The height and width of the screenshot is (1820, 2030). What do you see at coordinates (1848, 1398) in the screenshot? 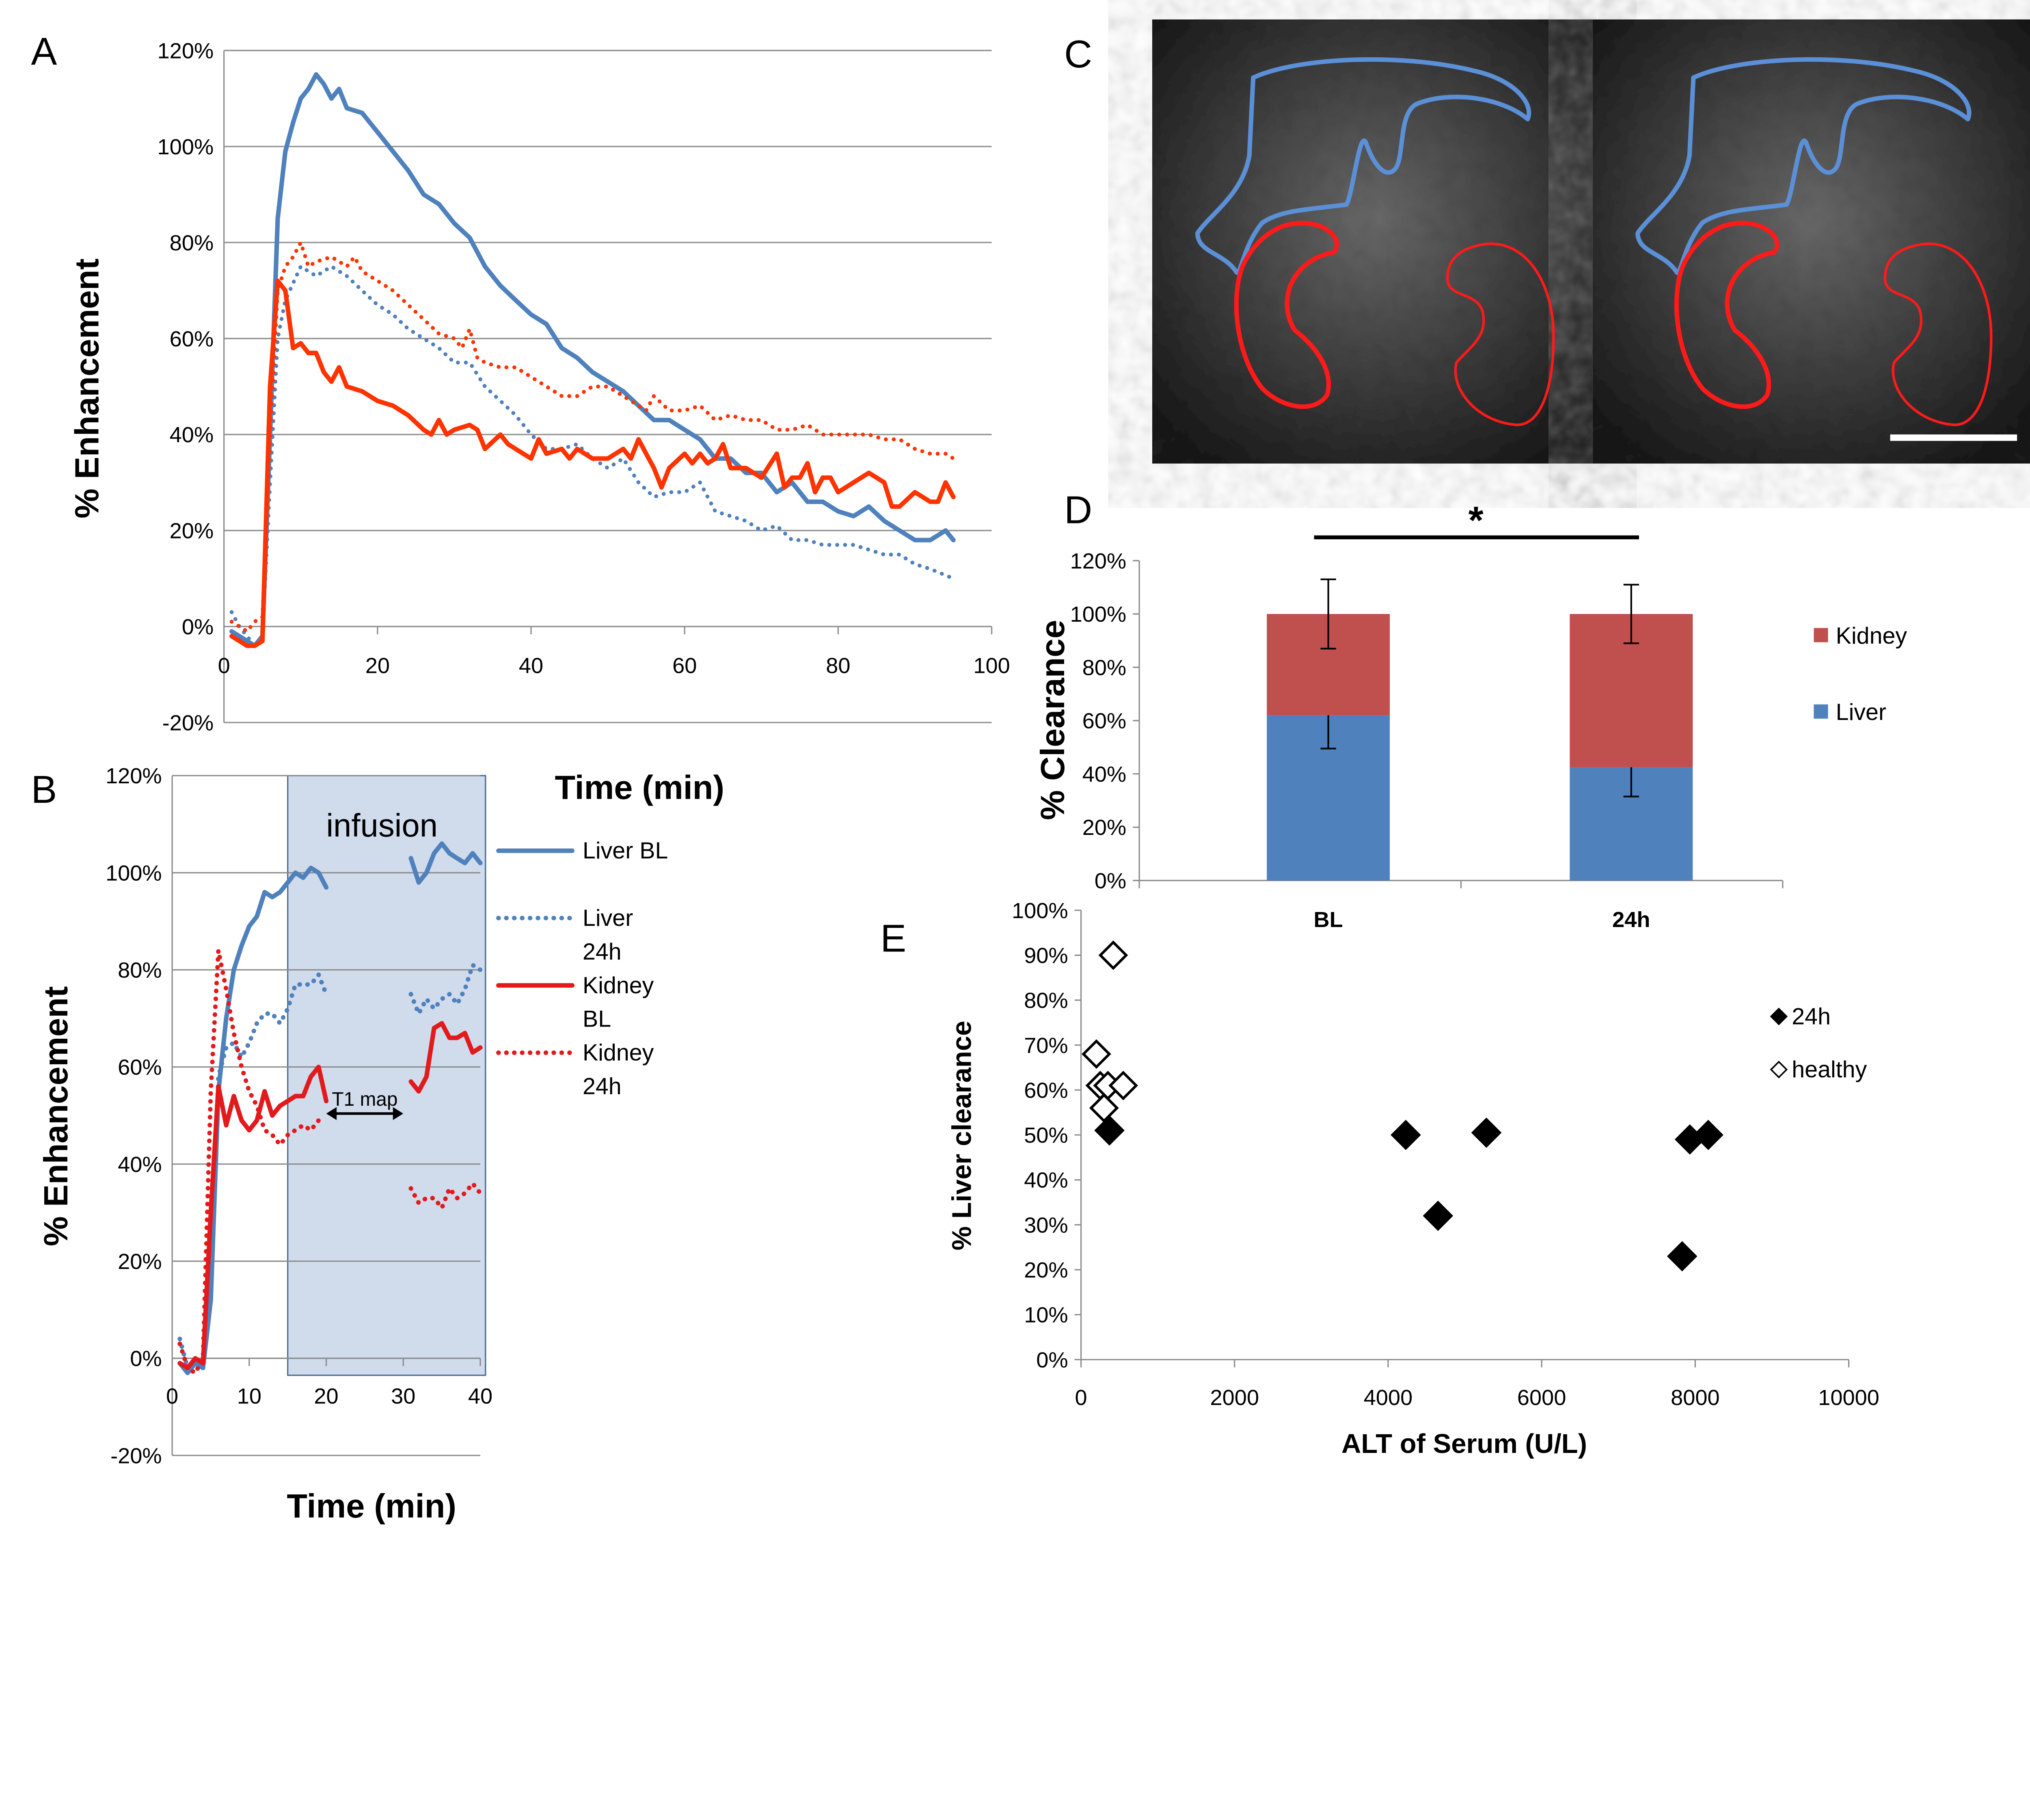
I see `x-tick-label: 10000` at bounding box center [1848, 1398].